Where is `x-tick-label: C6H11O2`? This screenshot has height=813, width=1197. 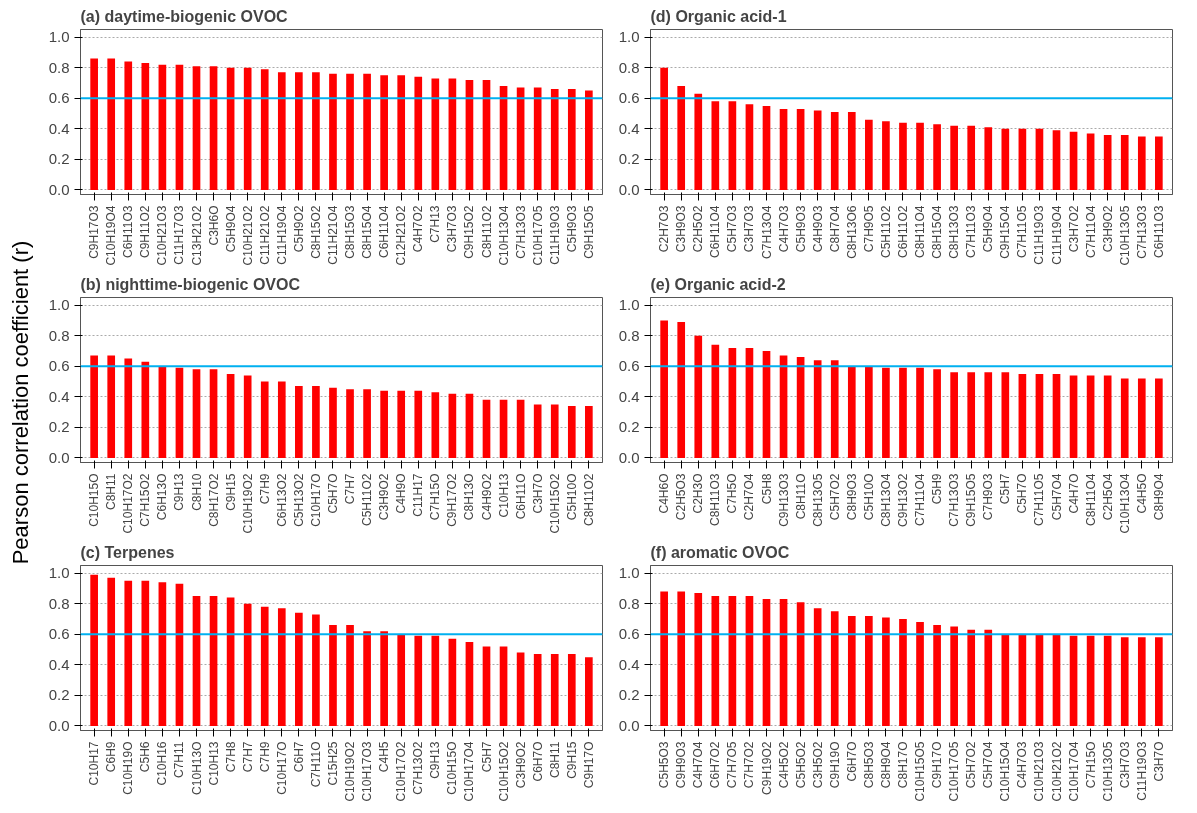 x-tick-label: C6H11O2 is located at coordinates (902, 231).